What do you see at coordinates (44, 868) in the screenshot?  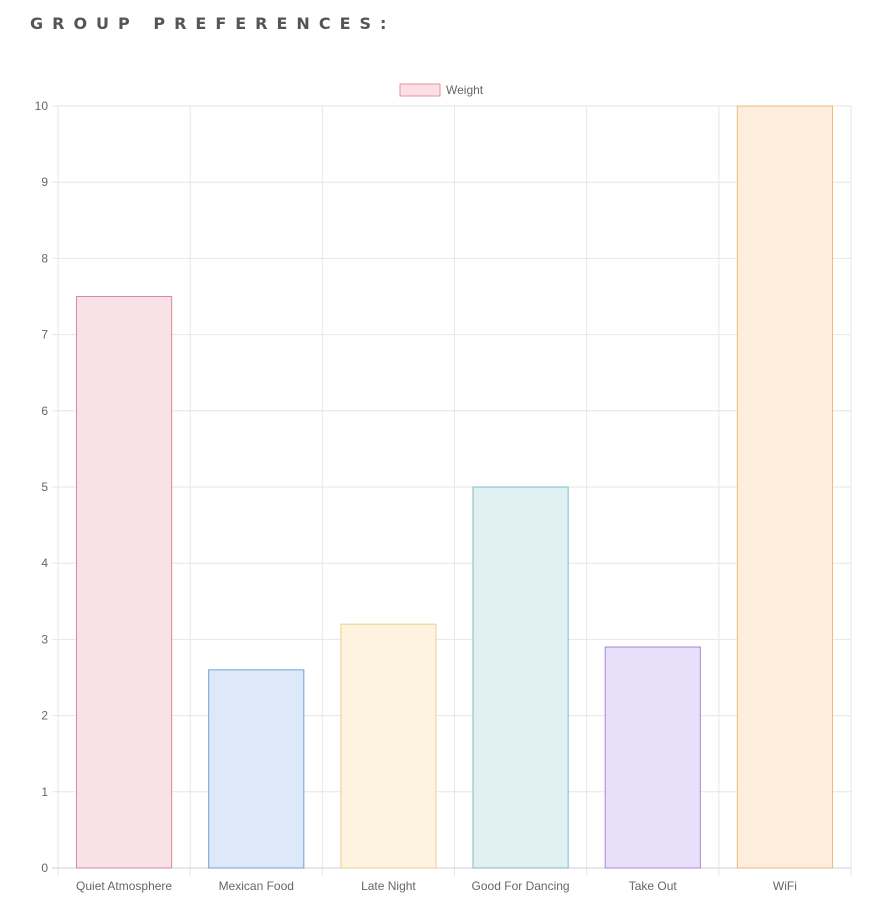 I see `y-tick-label: 0` at bounding box center [44, 868].